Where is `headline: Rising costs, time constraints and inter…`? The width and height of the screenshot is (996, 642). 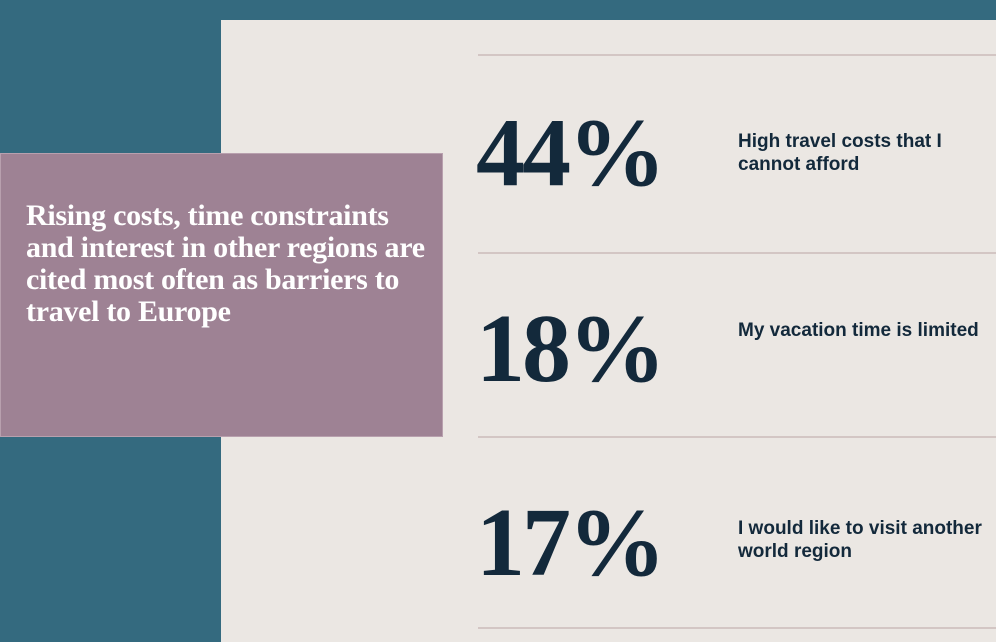 headline: Rising costs, time constraints and inter… is located at coordinates (225, 263).